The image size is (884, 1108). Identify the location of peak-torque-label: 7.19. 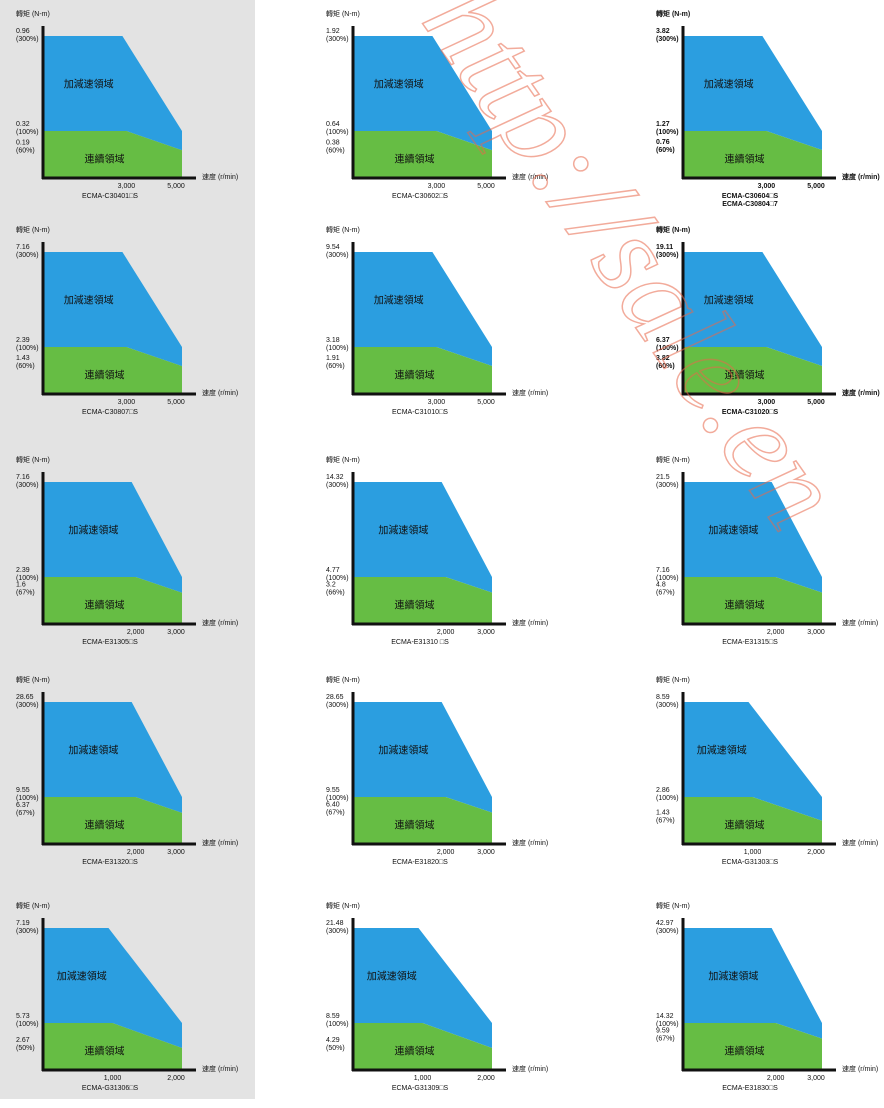
(23, 923).